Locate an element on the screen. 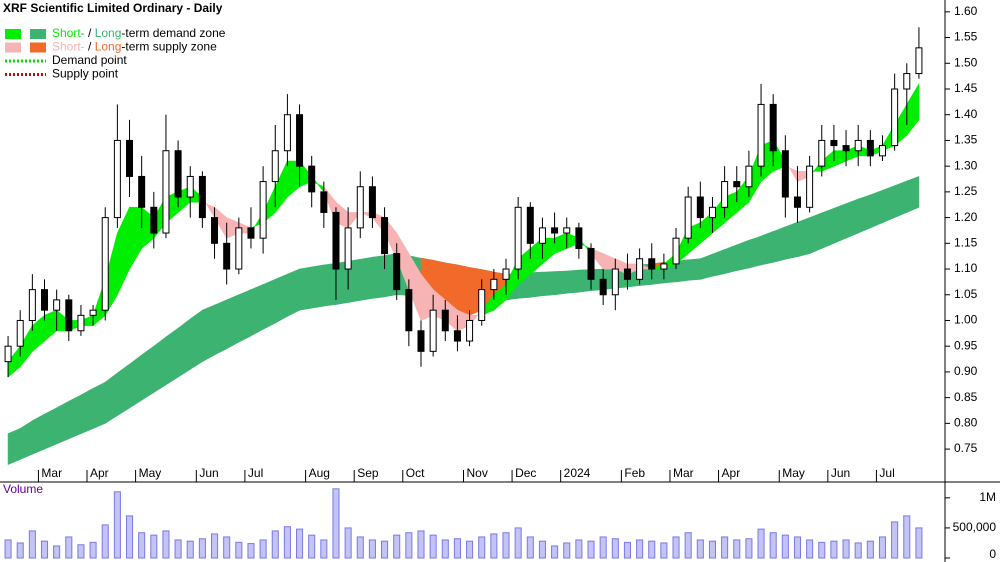 The image size is (1000, 562). legend-text: Demand point is located at coordinates (89, 60).